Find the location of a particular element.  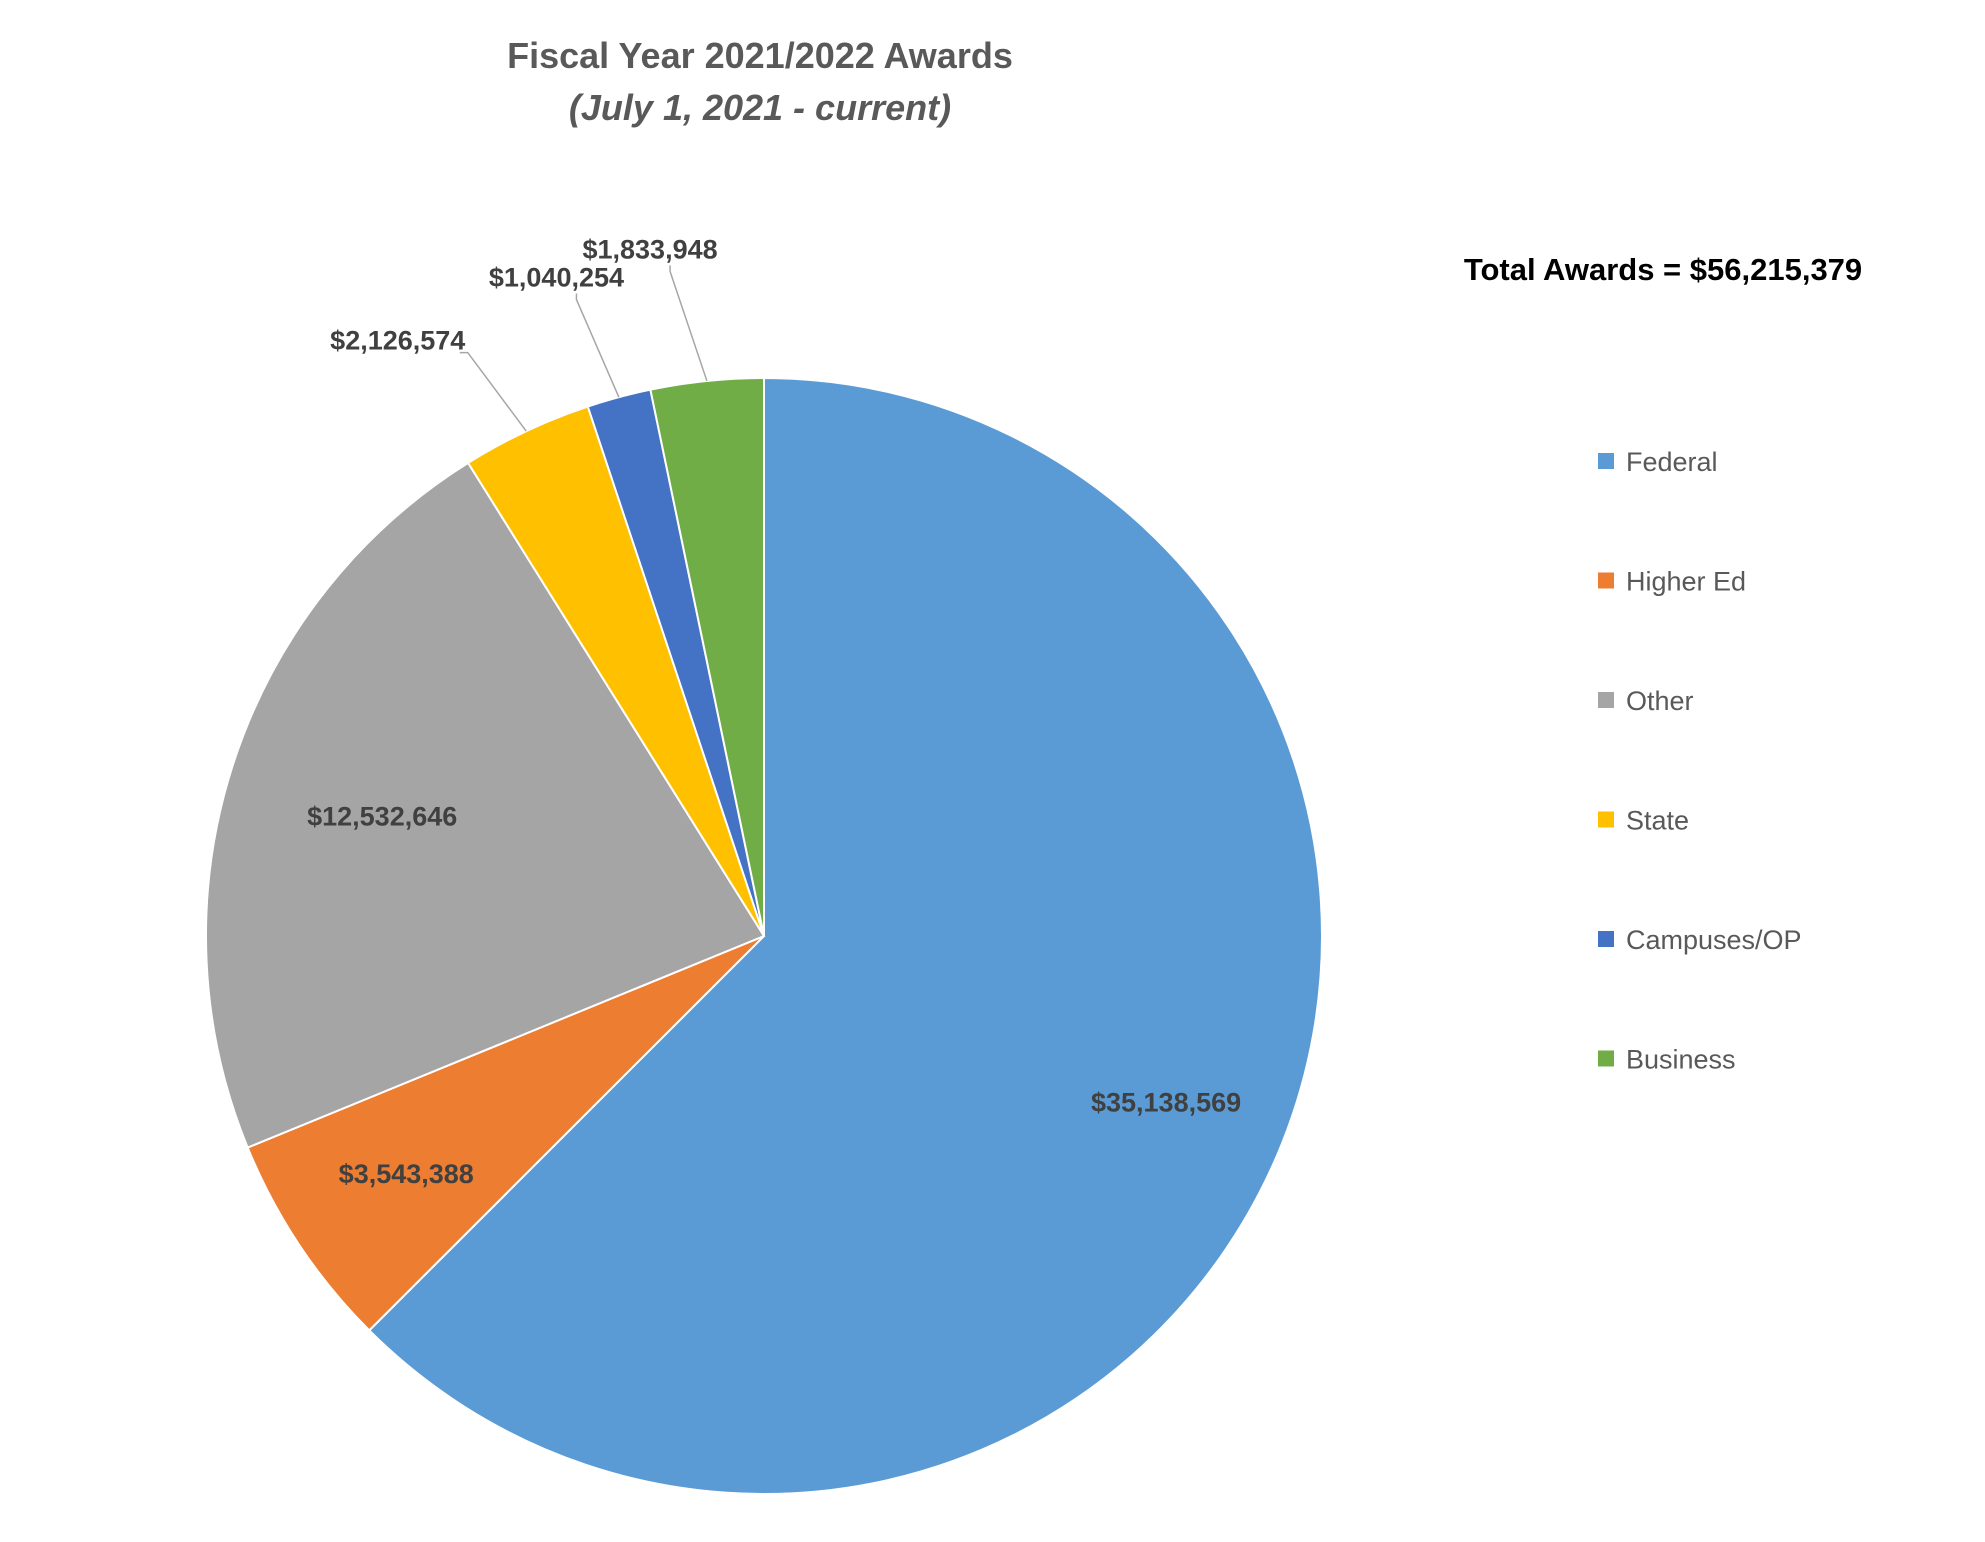

legend-label-business: Business is located at coordinates (1681, 1060).